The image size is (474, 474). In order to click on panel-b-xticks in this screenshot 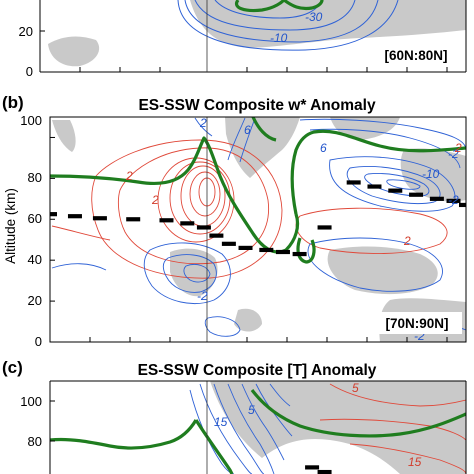, I will do `click(268, 339)`.